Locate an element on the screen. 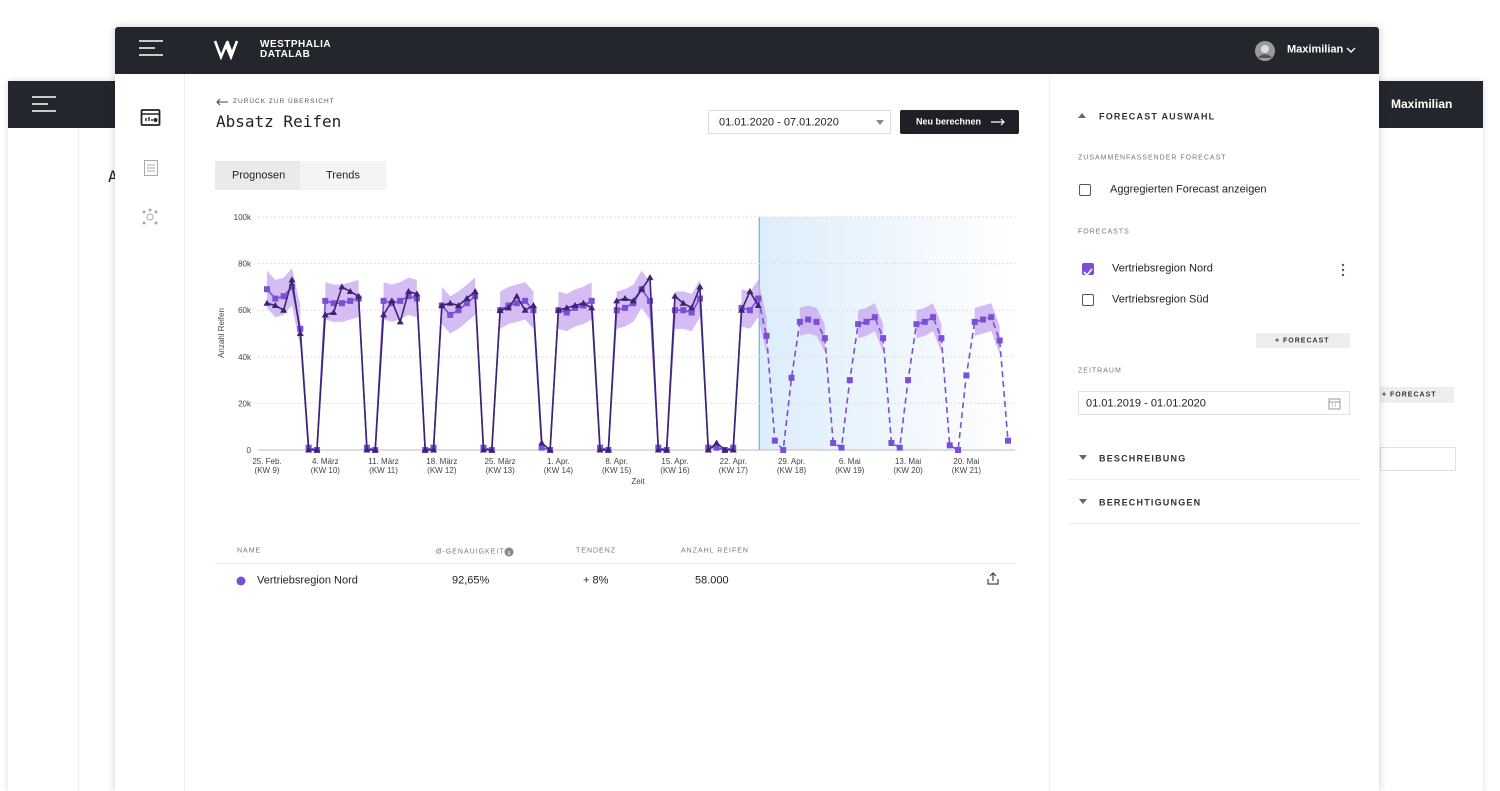  table-cell: + 8% is located at coordinates (596, 580).